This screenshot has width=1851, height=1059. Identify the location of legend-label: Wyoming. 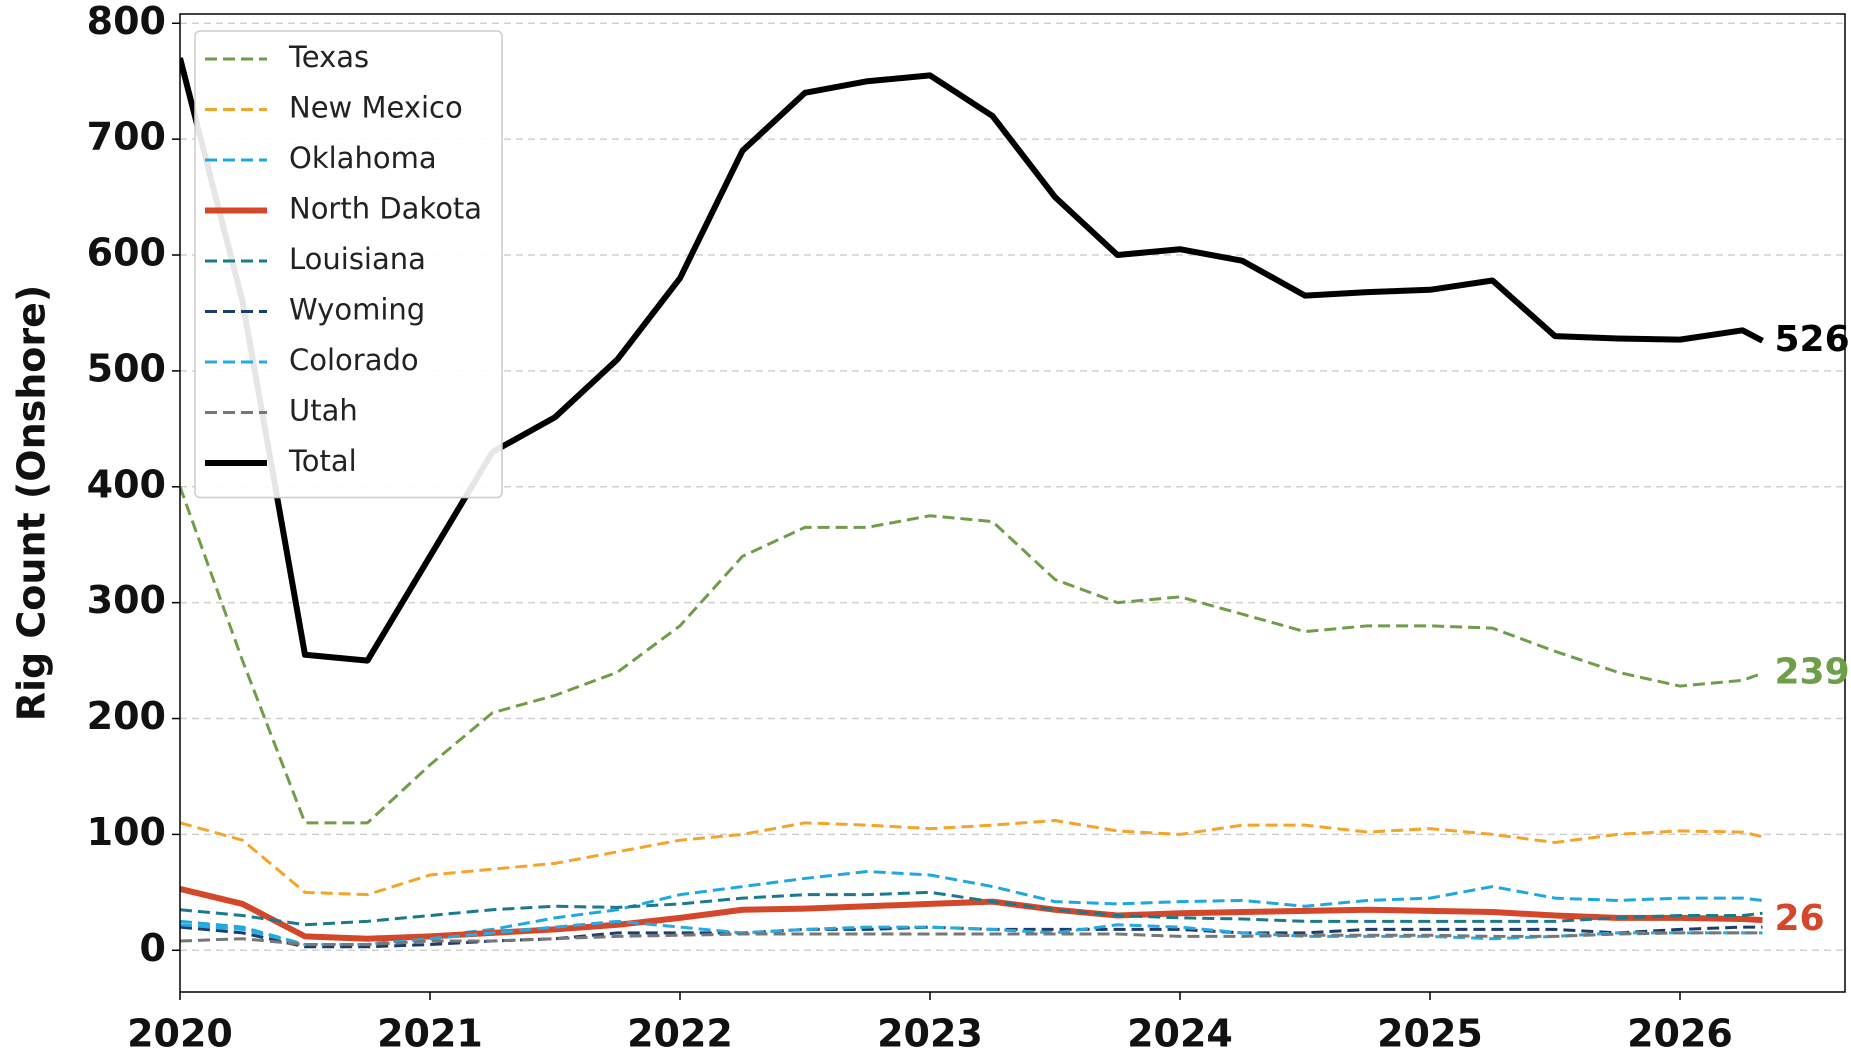
(357, 310).